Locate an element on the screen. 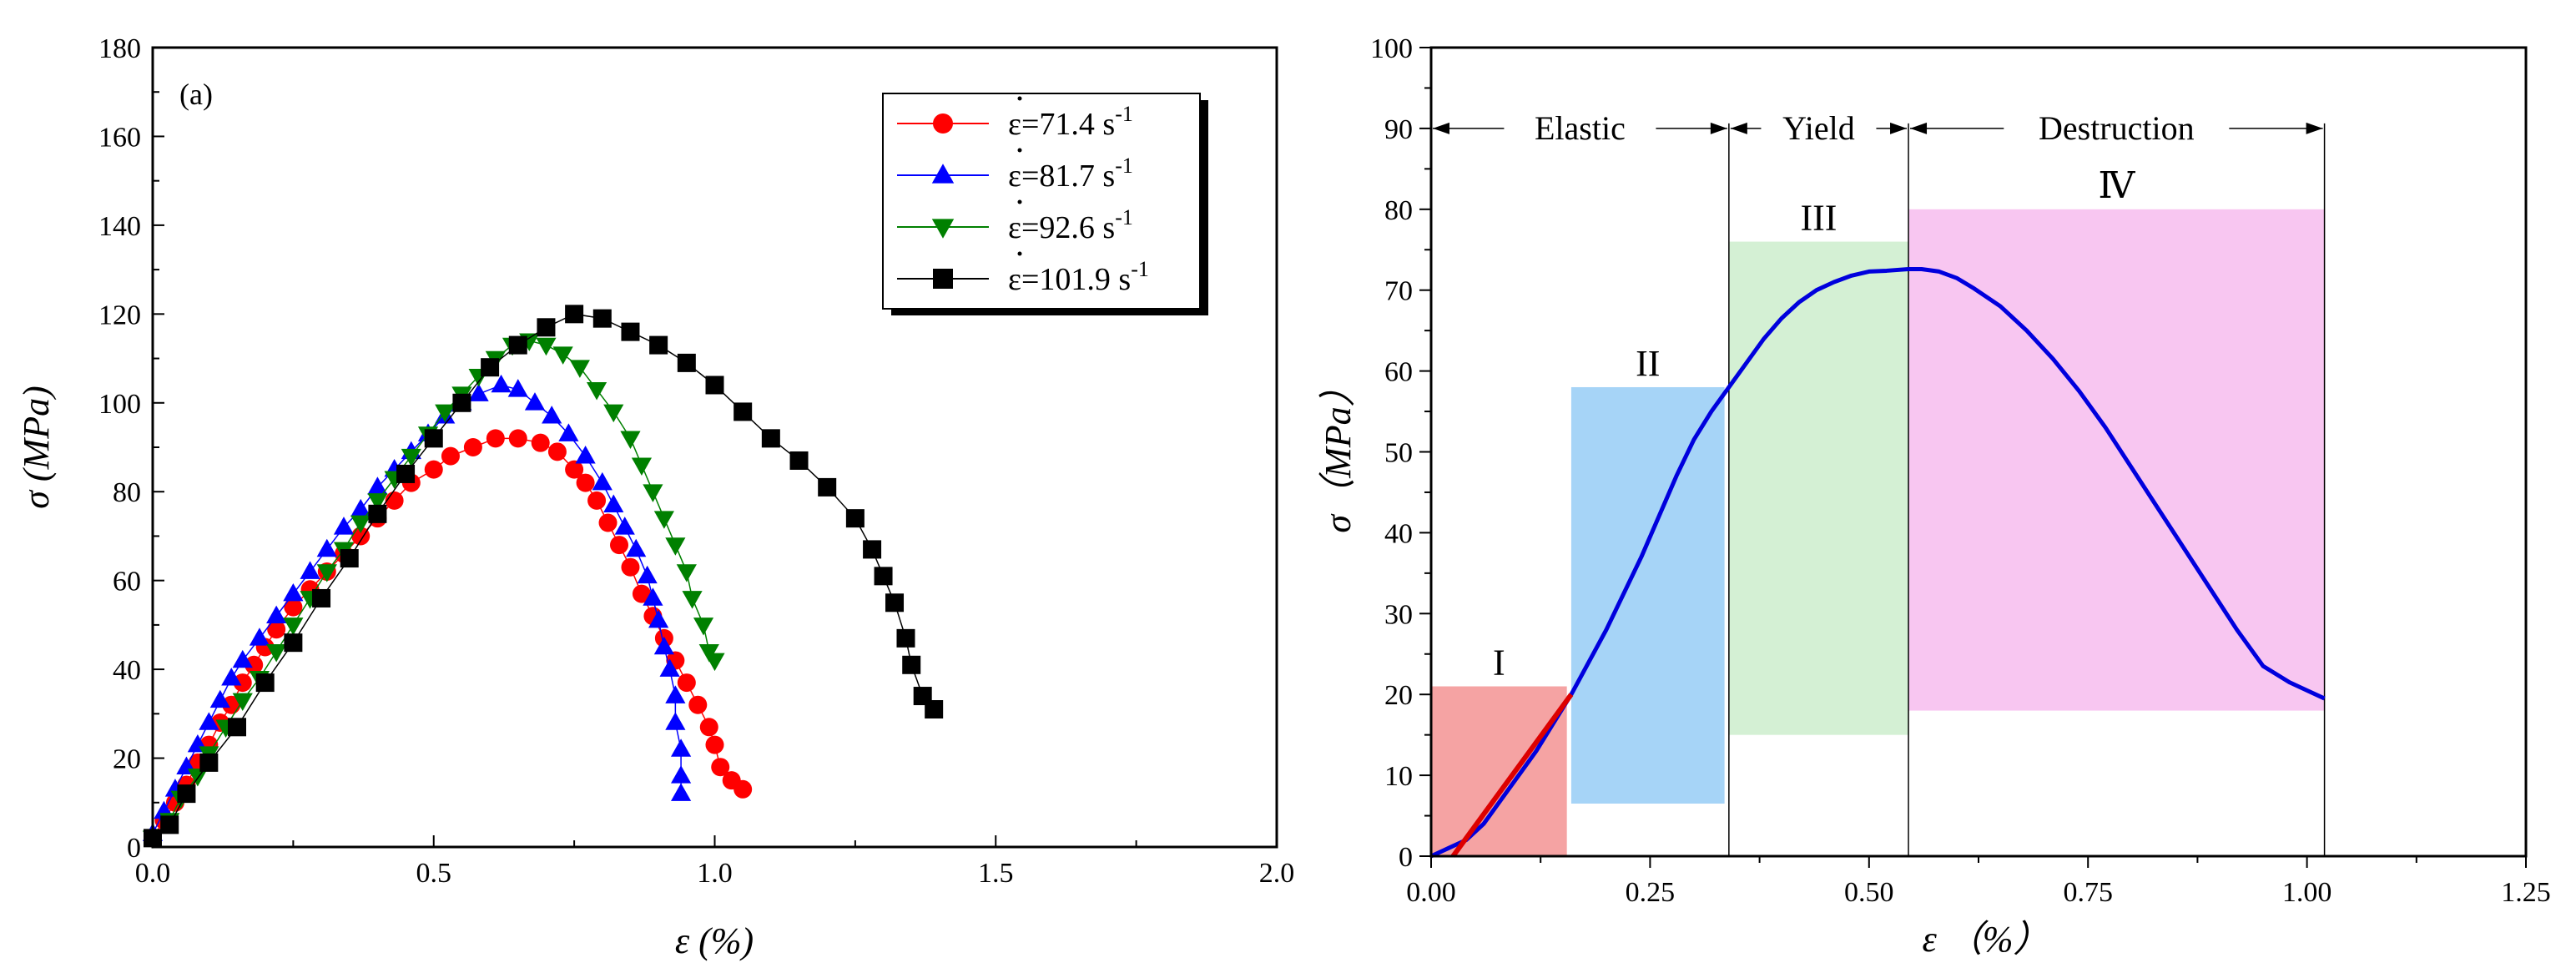  legend-entry: ε=81.7 s-1 is located at coordinates (1015, 171).